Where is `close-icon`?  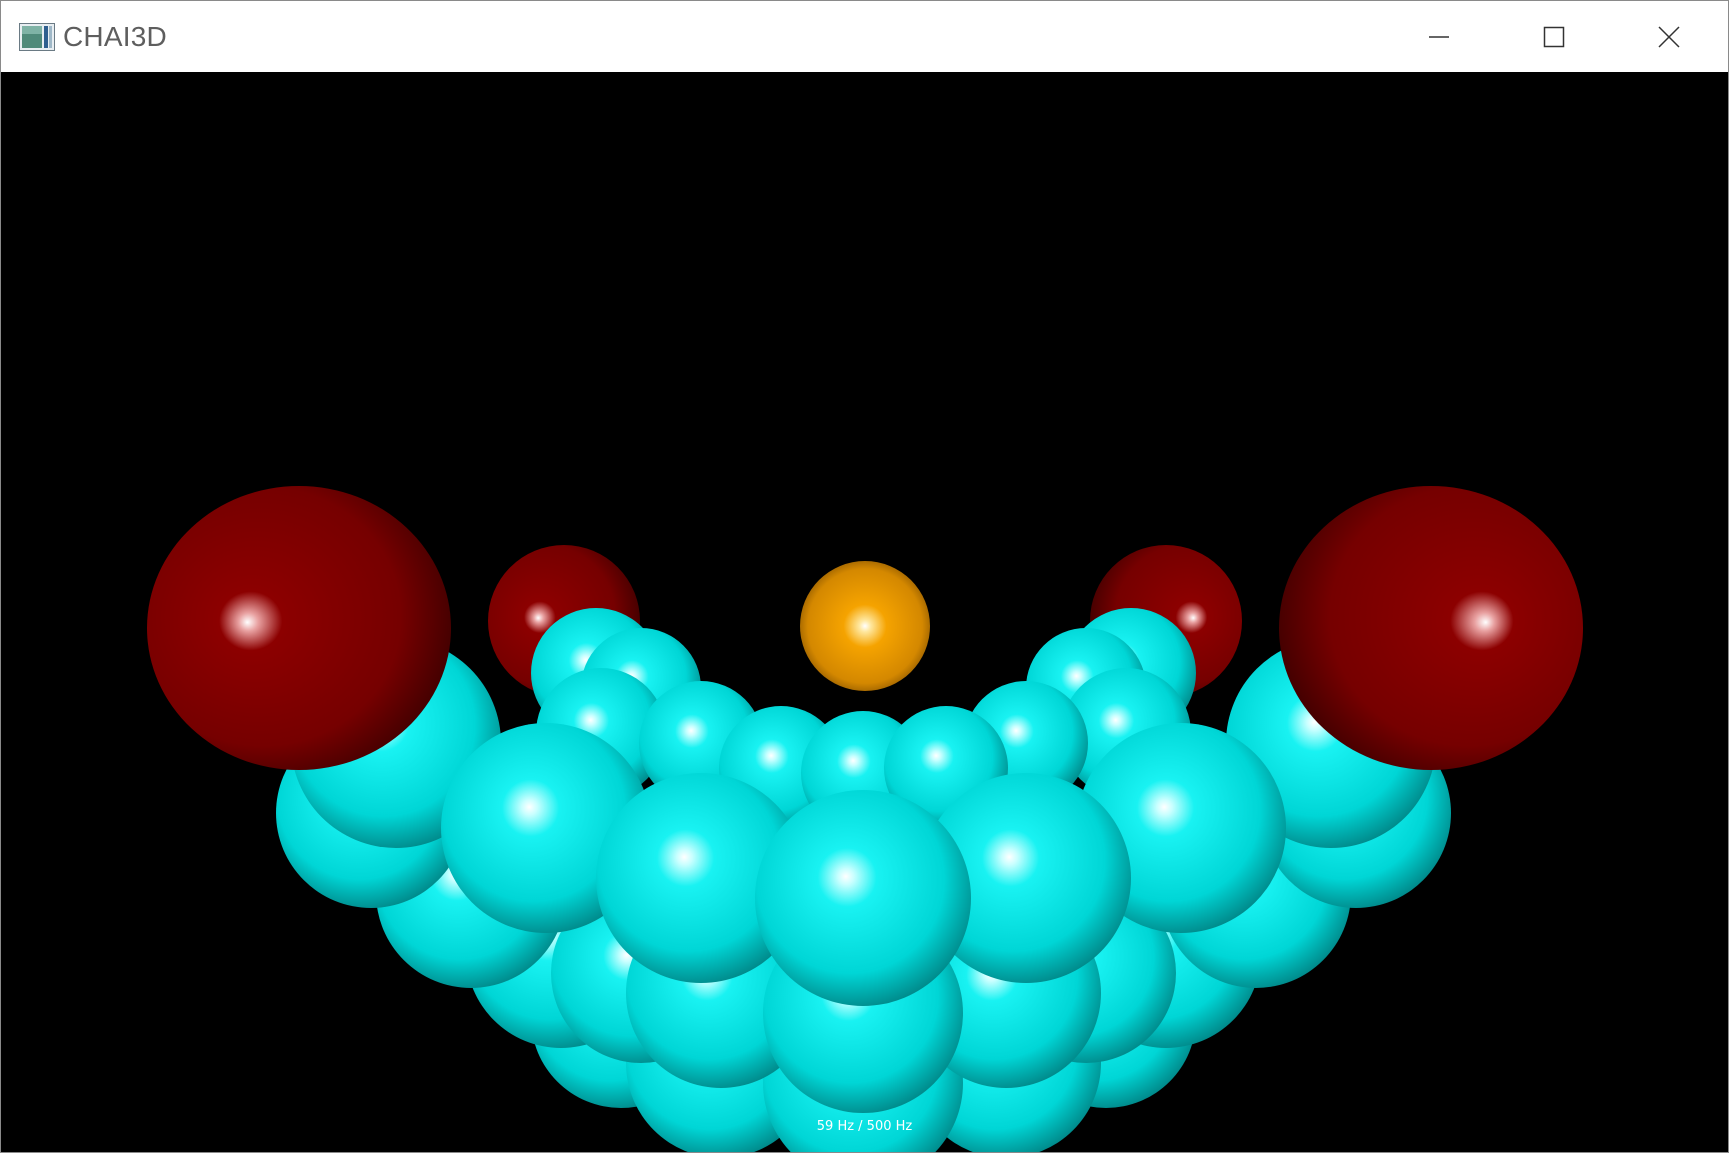 close-icon is located at coordinates (1668, 36).